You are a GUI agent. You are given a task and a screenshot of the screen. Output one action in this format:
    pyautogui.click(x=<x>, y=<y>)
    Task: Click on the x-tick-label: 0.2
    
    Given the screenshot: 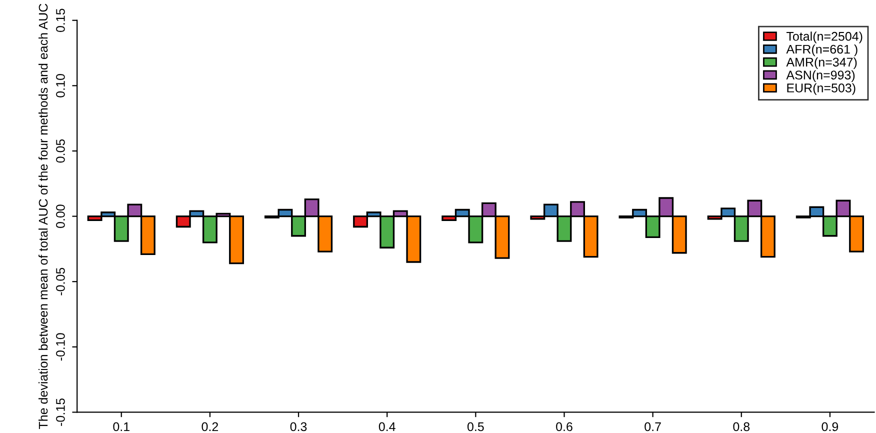 What is the action you would take?
    pyautogui.click(x=210, y=427)
    